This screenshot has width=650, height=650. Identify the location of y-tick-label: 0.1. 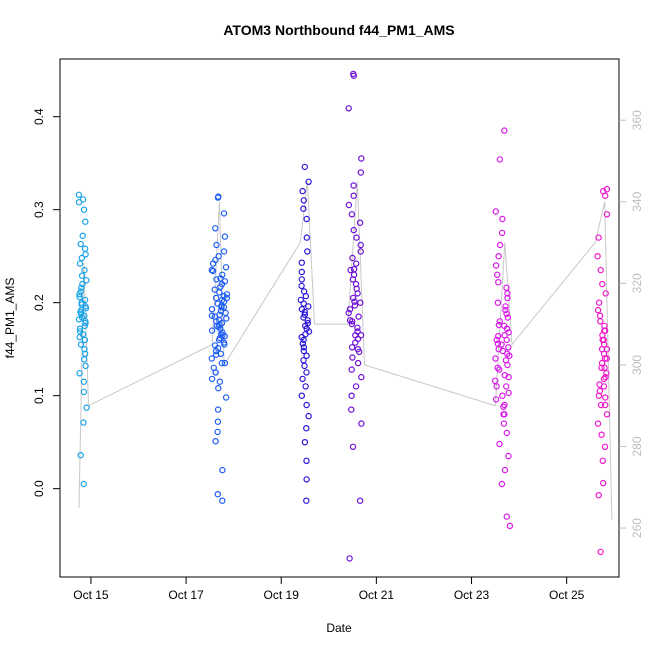
(39, 395).